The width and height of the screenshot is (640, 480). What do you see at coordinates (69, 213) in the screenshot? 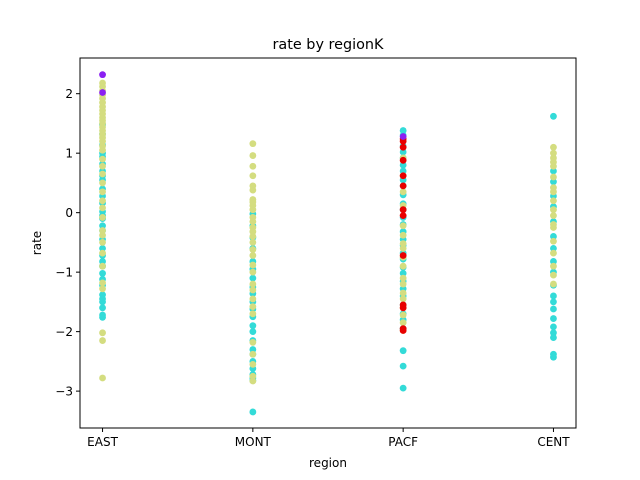
I see `y-tick-label: 0` at bounding box center [69, 213].